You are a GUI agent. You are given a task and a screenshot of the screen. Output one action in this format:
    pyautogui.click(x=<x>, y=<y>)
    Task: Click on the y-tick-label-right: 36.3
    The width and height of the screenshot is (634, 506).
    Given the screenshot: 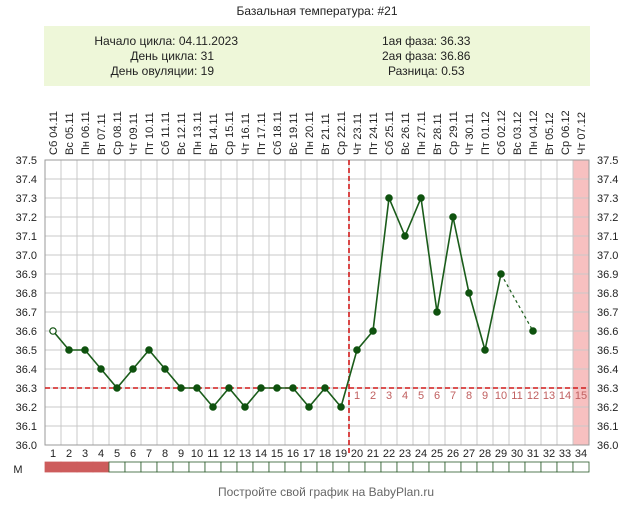 What is the action you would take?
    pyautogui.click(x=607, y=389)
    